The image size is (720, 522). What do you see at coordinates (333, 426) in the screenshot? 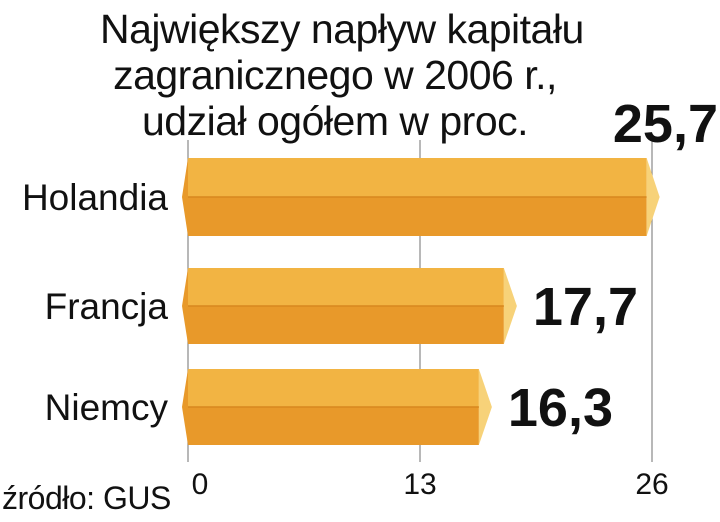
I see `bar-2-bottom-face` at bounding box center [333, 426].